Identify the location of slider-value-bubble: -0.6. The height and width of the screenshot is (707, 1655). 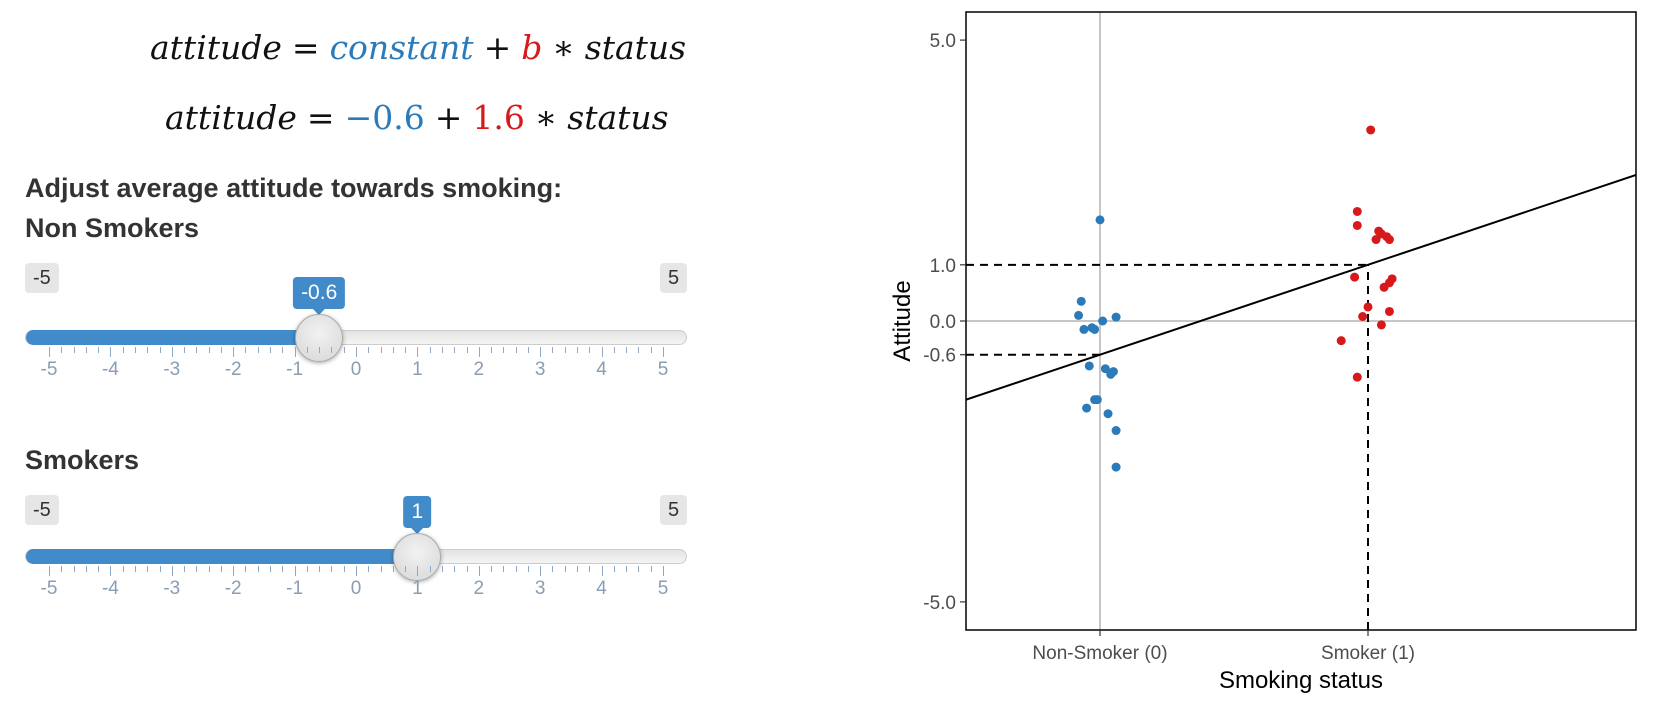
(319, 296).